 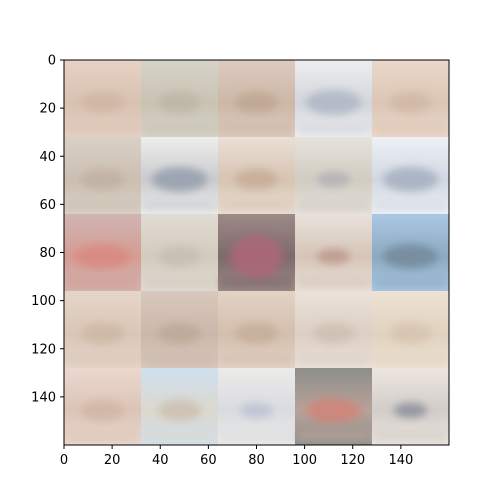 I want to click on x-tick-label: 20, so click(x=112, y=460).